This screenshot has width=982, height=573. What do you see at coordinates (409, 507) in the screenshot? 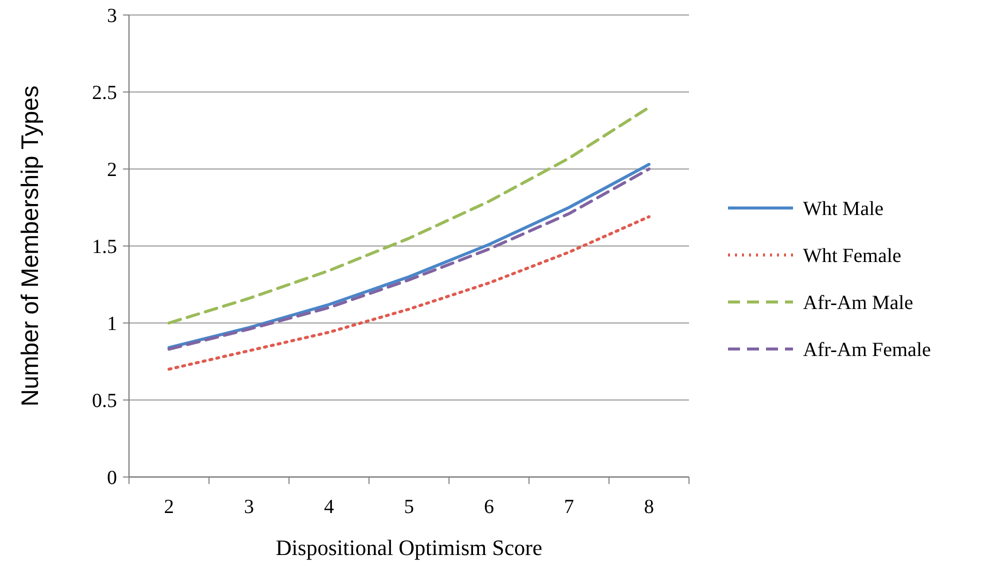
I see `x-tick-label: 5` at bounding box center [409, 507].